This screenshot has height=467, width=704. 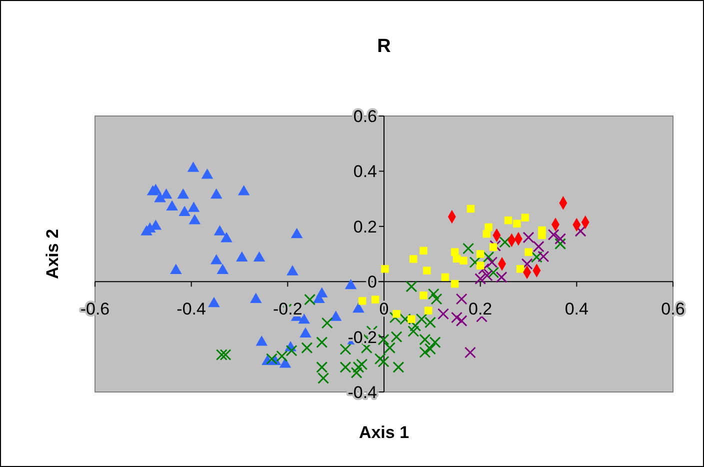 I want to click on x-tick-label: -0.6, so click(x=95, y=309).